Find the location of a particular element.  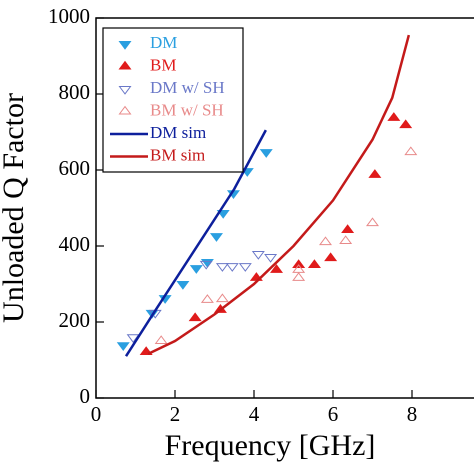

y-tick-label: 400 is located at coordinates (75, 244).